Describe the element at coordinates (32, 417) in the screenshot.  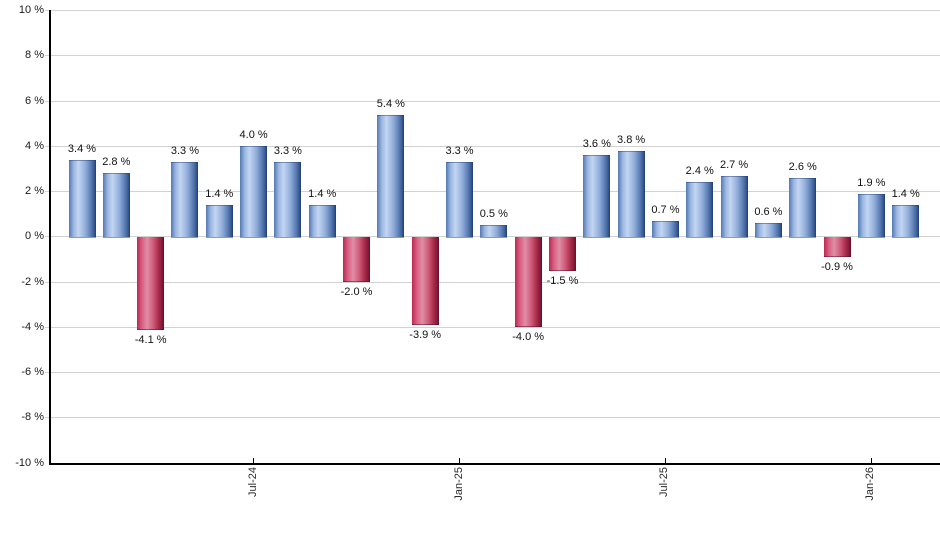
I see `y-axis-tick-label: -8 %` at that location.